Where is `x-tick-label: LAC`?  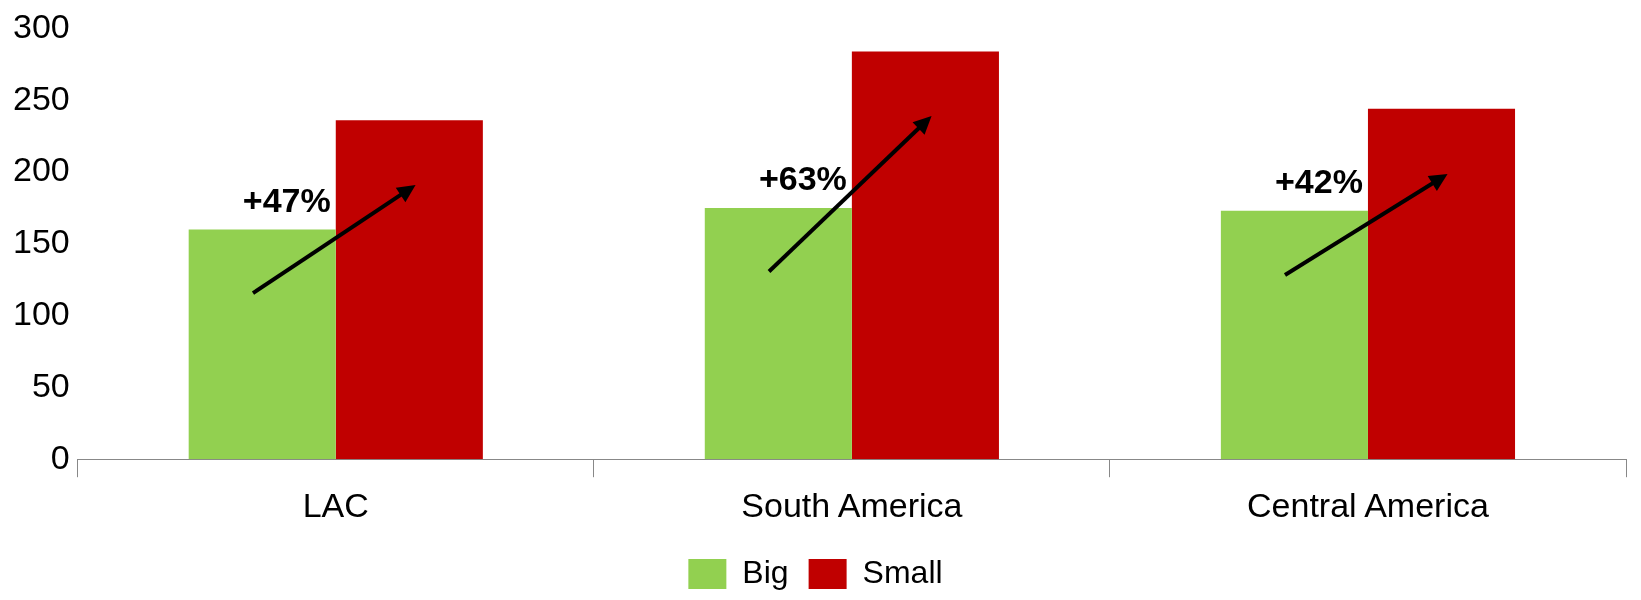 x-tick-label: LAC is located at coordinates (335, 504).